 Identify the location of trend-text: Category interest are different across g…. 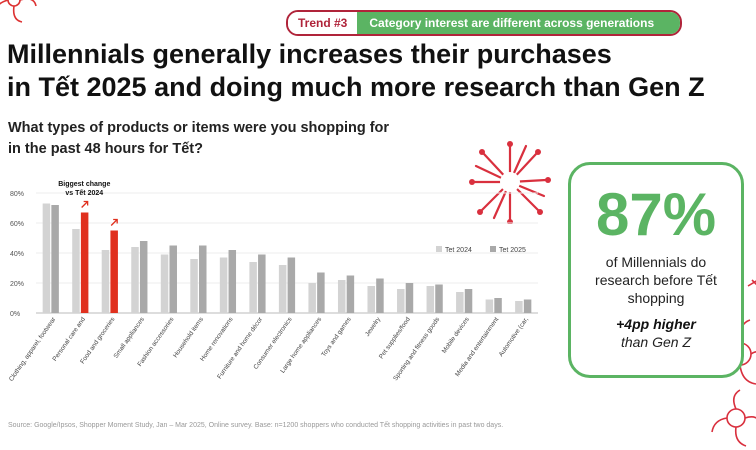
(519, 23).